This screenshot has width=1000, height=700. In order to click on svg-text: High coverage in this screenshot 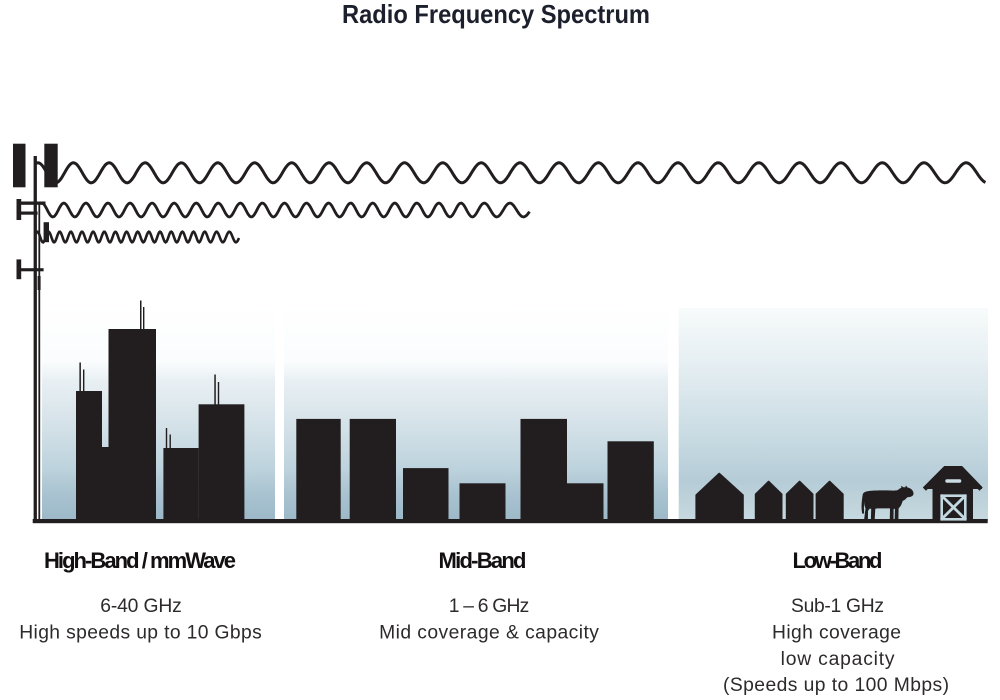, I will do `click(836, 632)`.